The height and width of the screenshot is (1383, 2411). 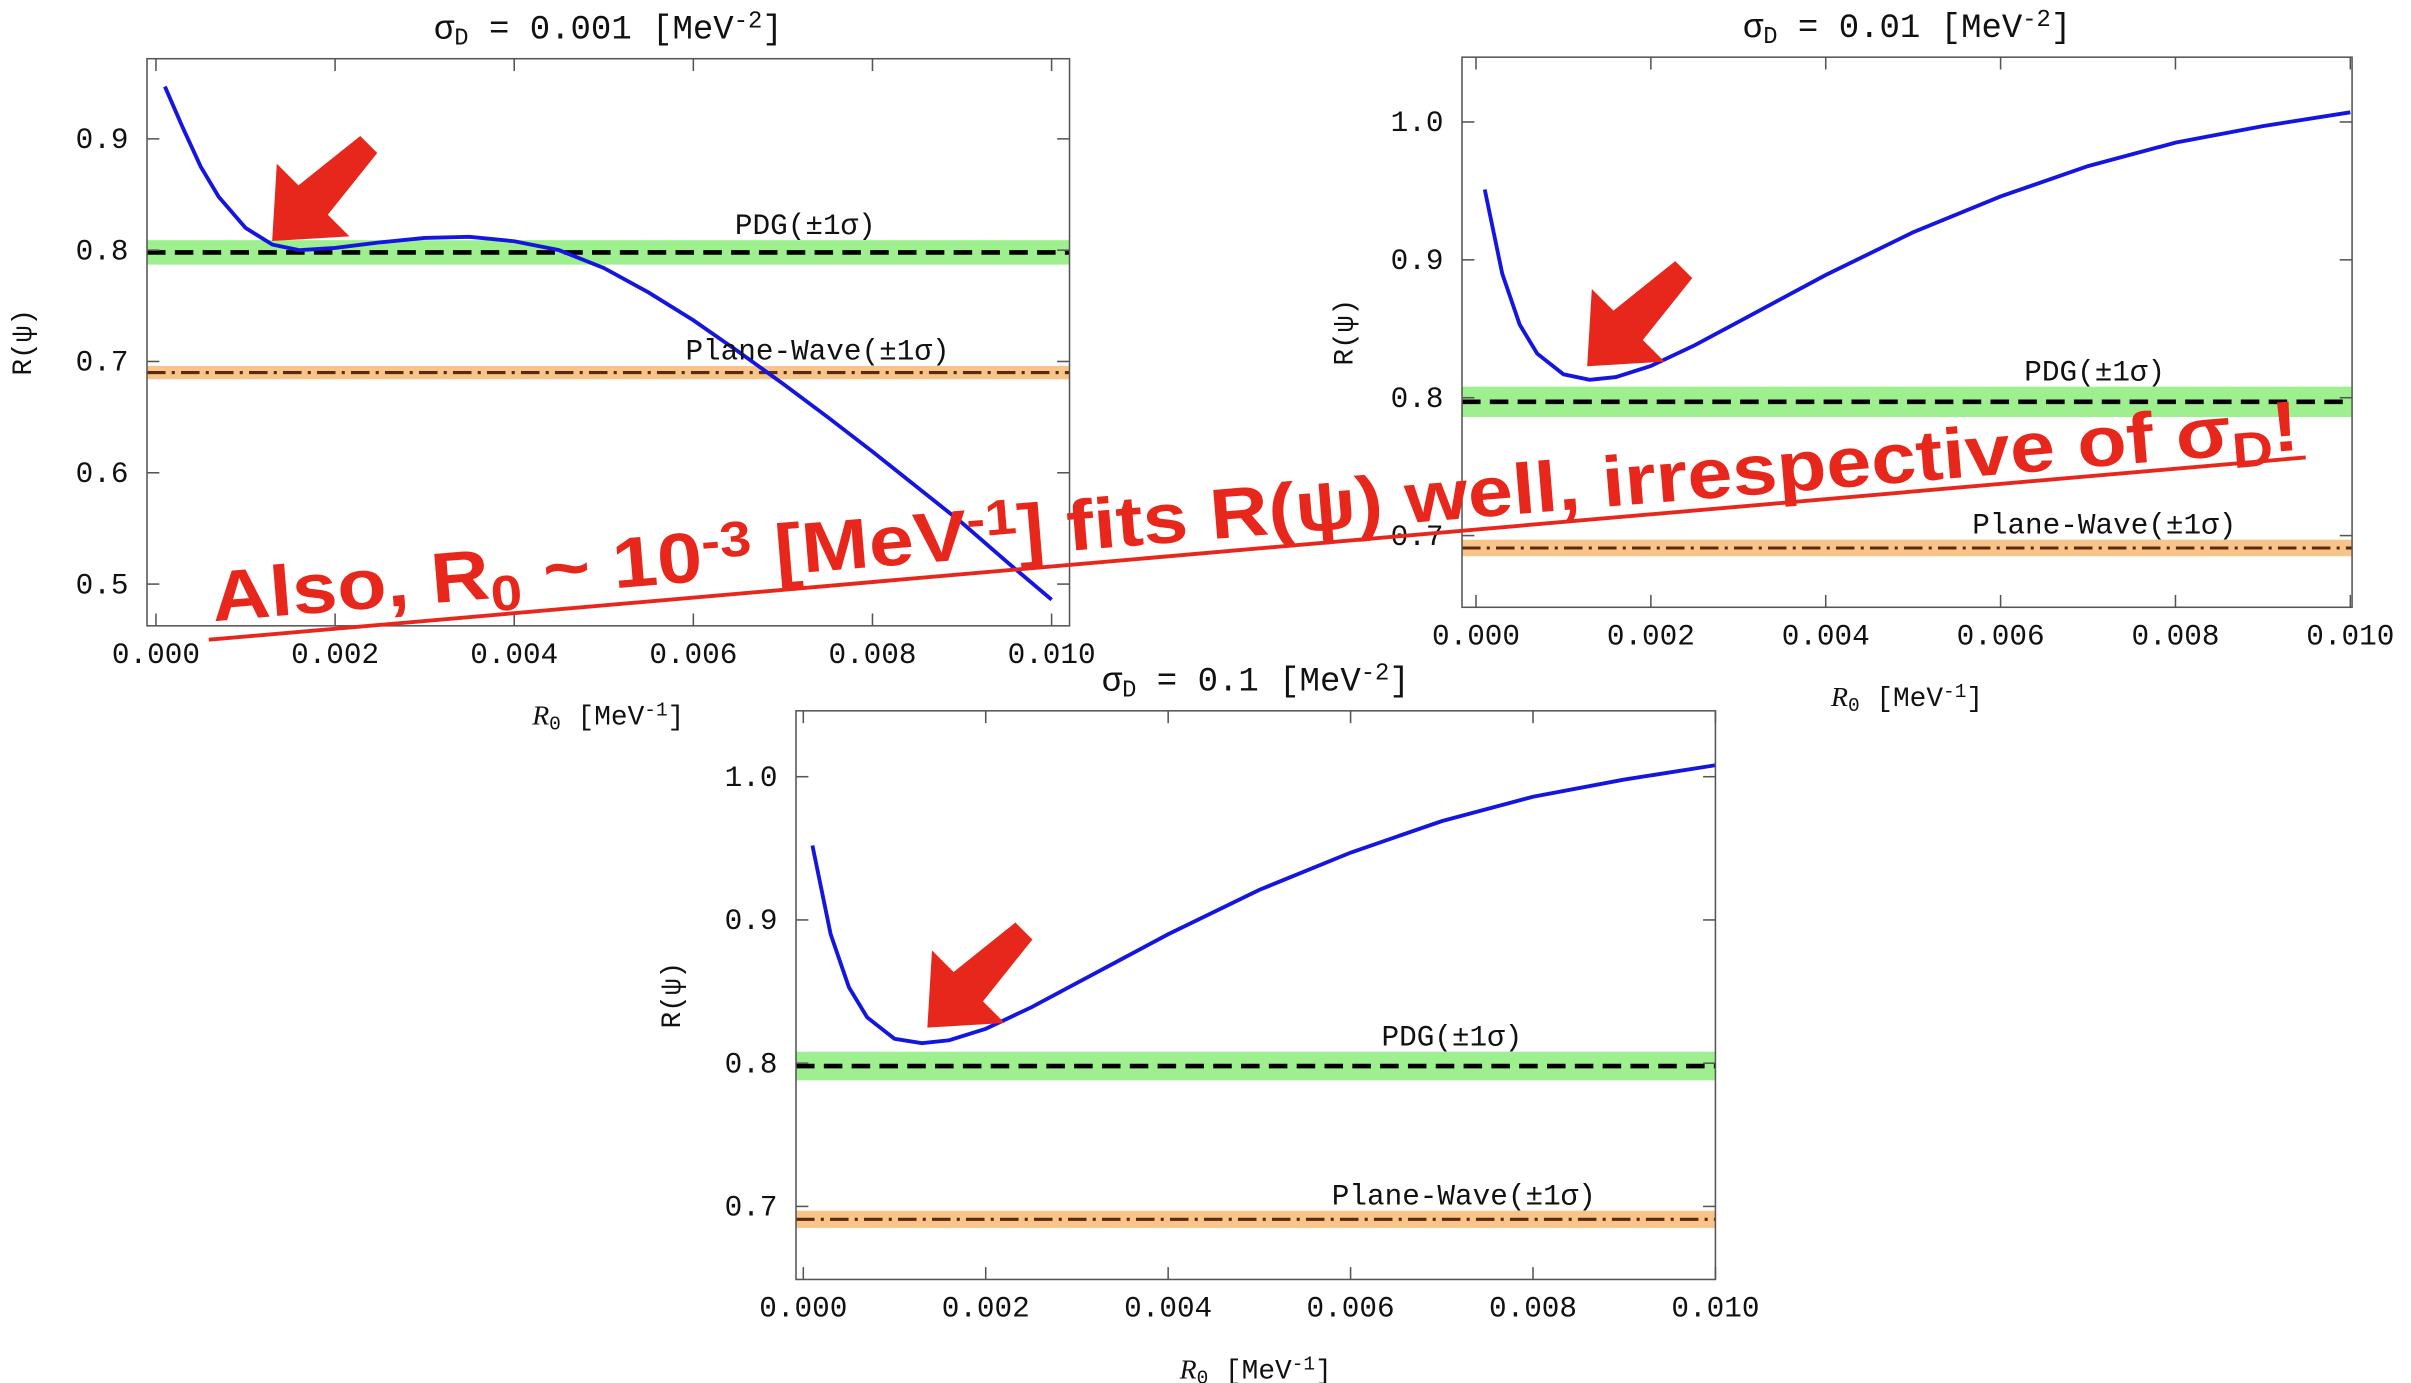 What do you see at coordinates (102, 585) in the screenshot?
I see `y-tick-label: 0.5` at bounding box center [102, 585].